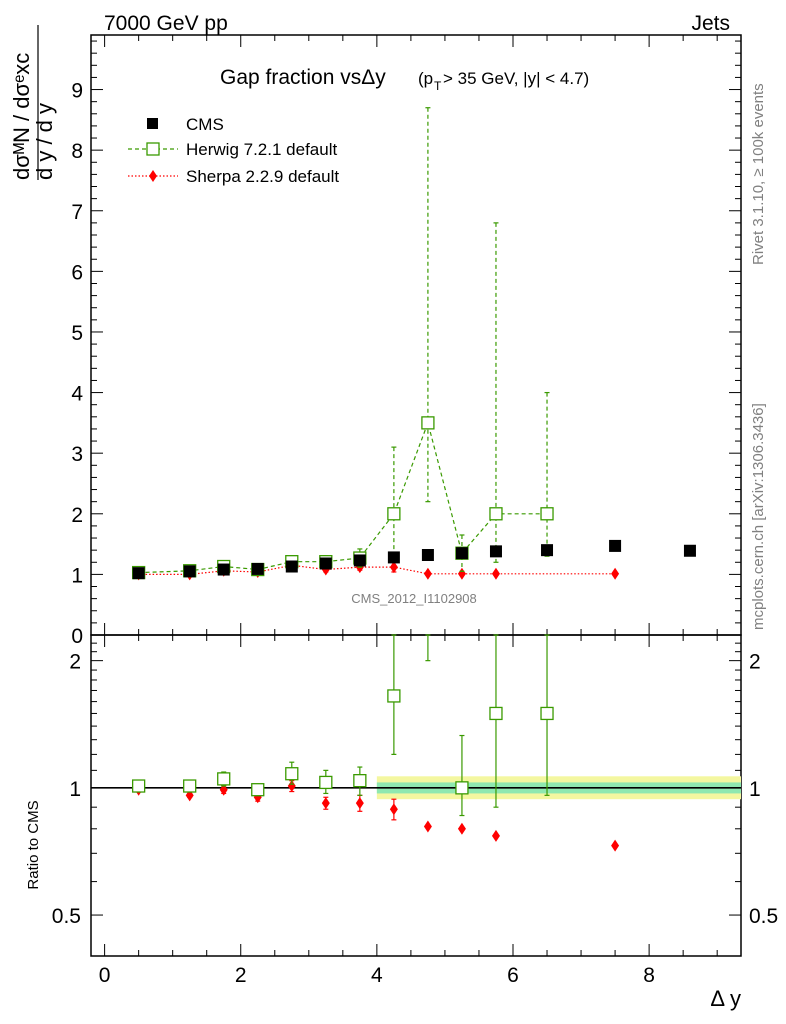 The height and width of the screenshot is (1024, 786). I want to click on x-tick-label: 8, so click(649, 975).